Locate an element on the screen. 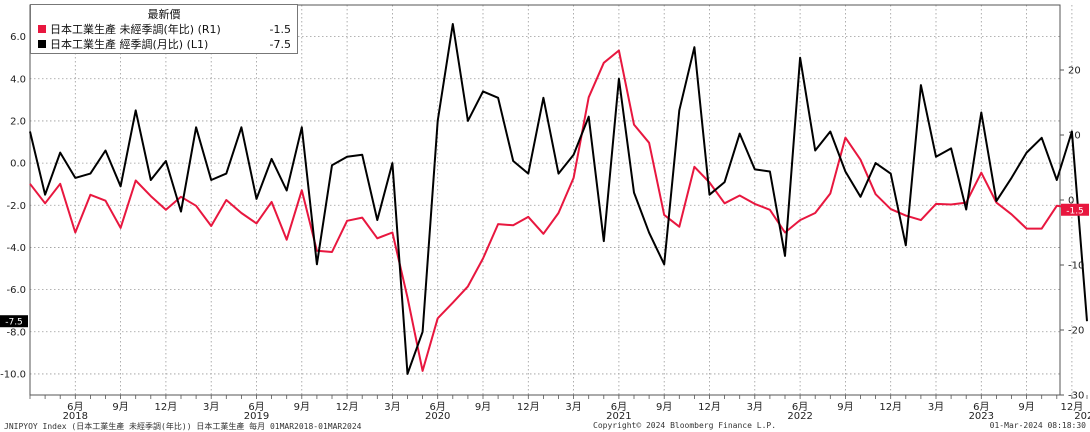 Image resolution: width=1090 pixels, height=432 pixels. x-tick-label-year: 2023 is located at coordinates (981, 416).